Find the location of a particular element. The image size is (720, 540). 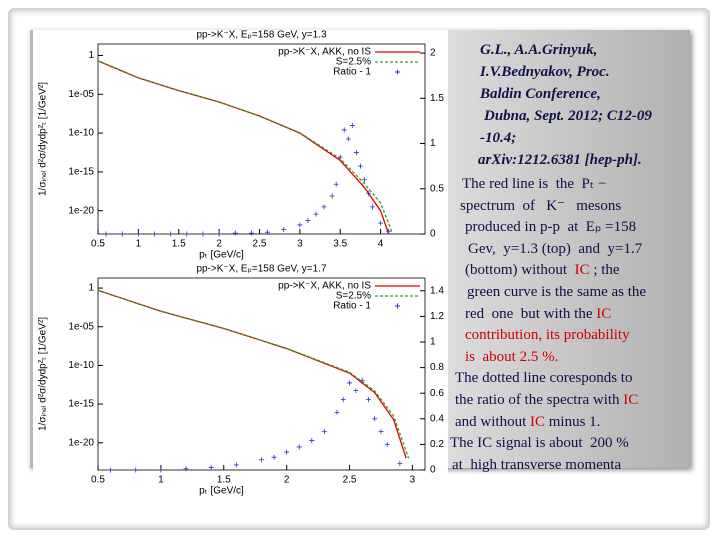

y2-tick-label: 0.2 is located at coordinates (437, 444).